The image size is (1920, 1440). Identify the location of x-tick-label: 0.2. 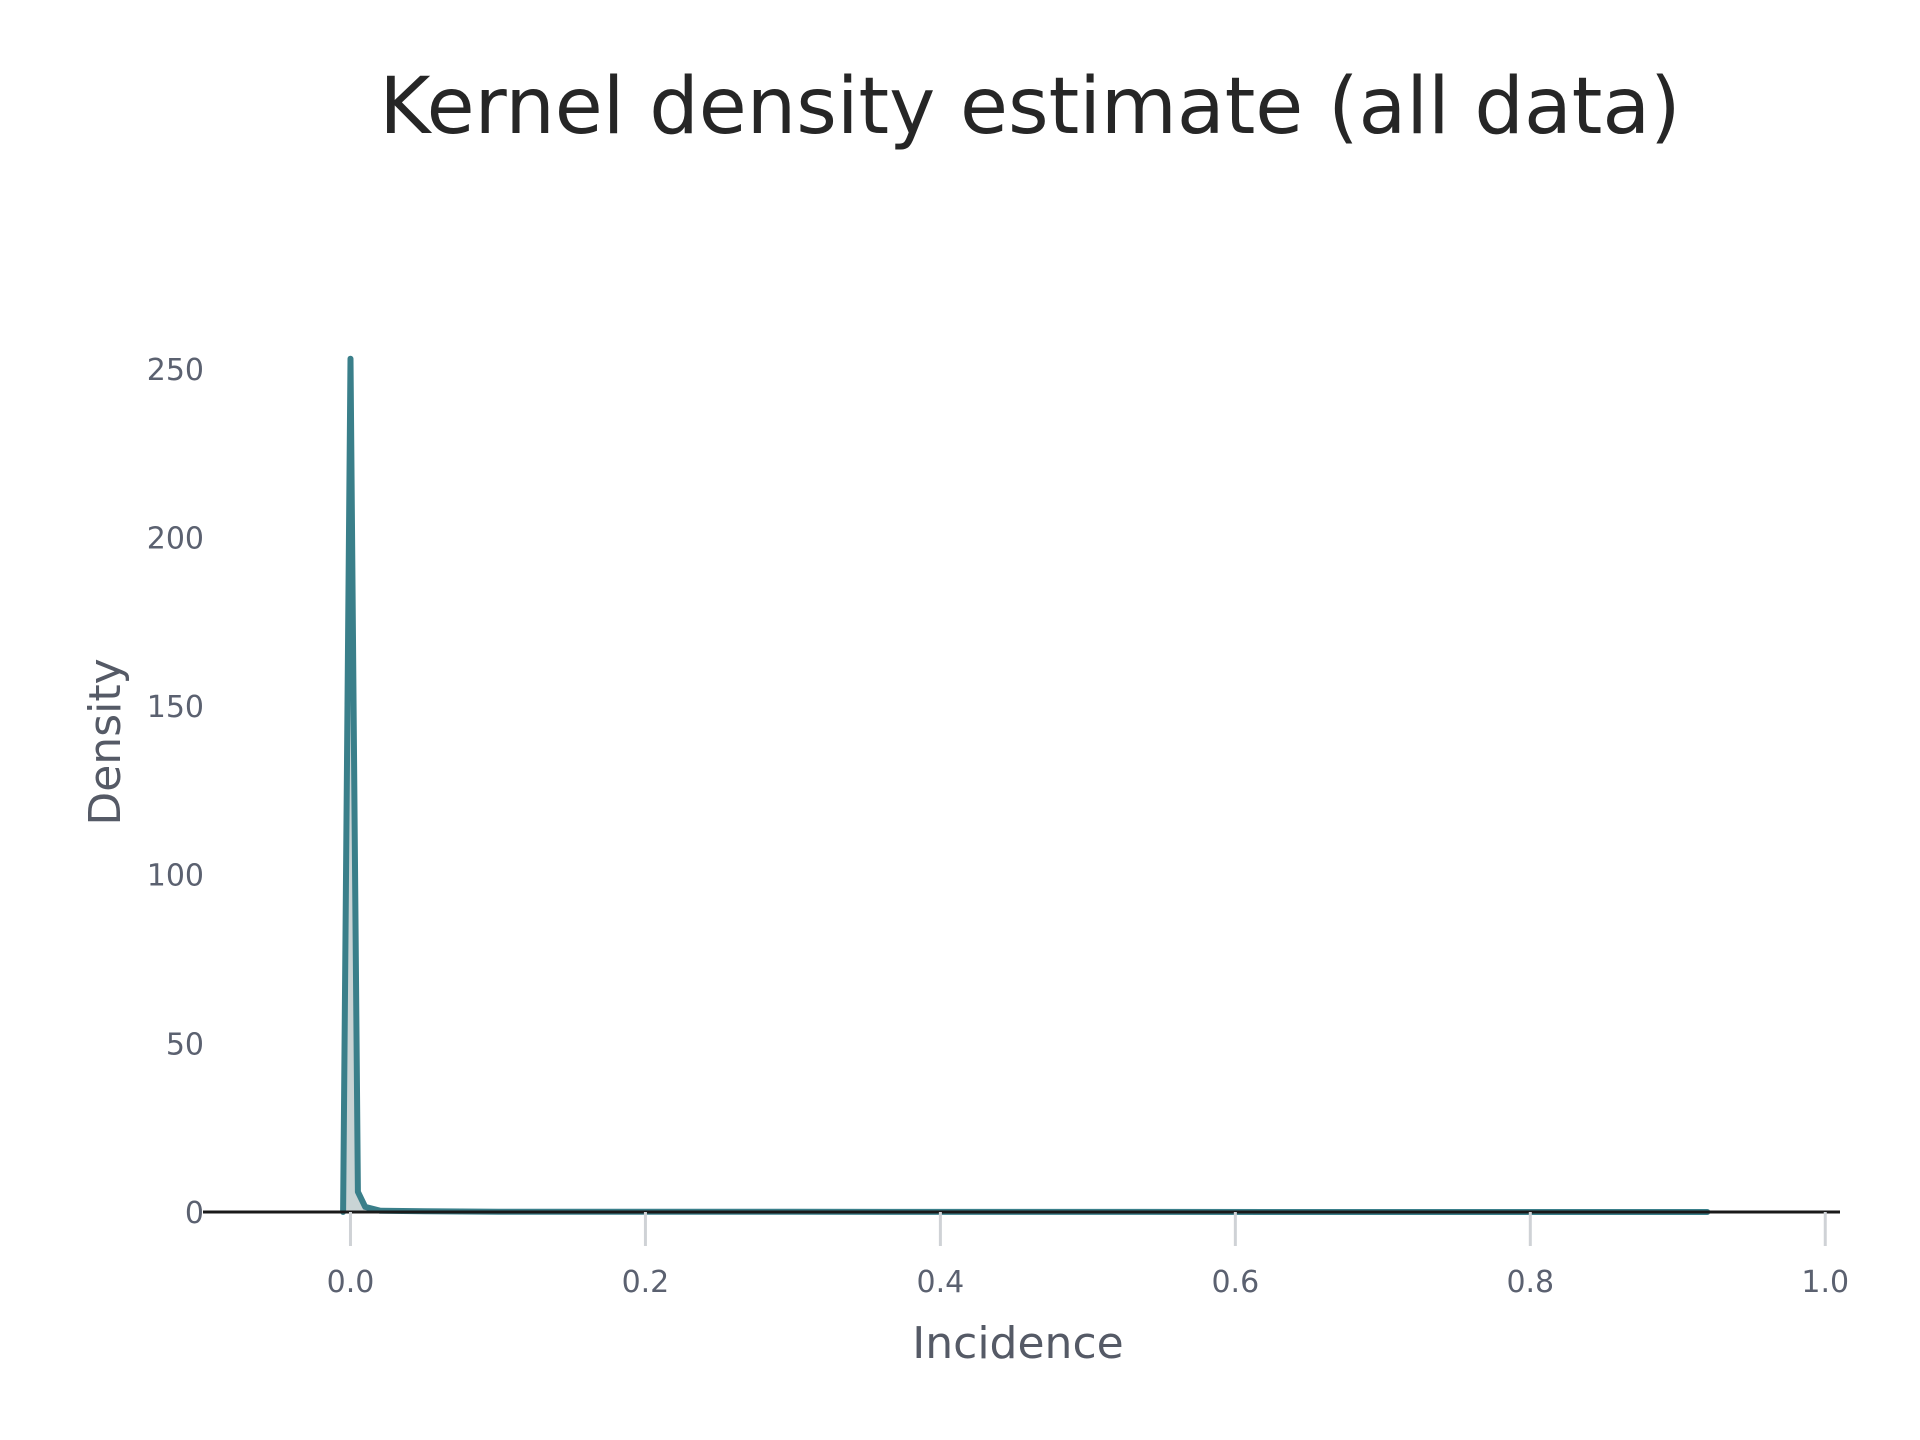
(646, 1282).